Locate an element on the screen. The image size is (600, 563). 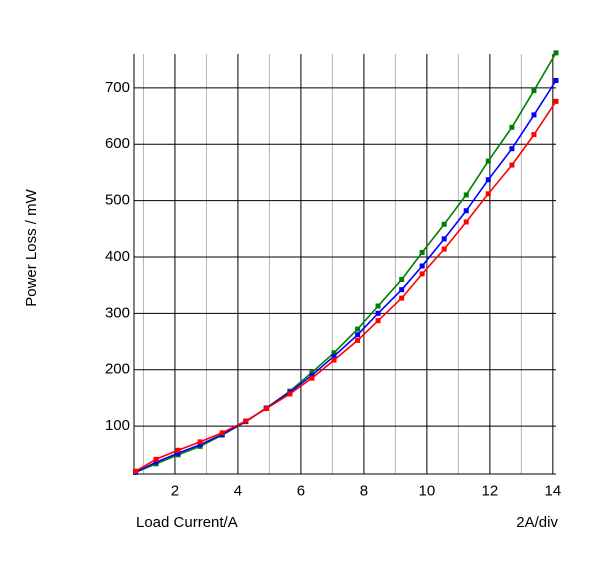
x-tick-label: 14 is located at coordinates (553, 490).